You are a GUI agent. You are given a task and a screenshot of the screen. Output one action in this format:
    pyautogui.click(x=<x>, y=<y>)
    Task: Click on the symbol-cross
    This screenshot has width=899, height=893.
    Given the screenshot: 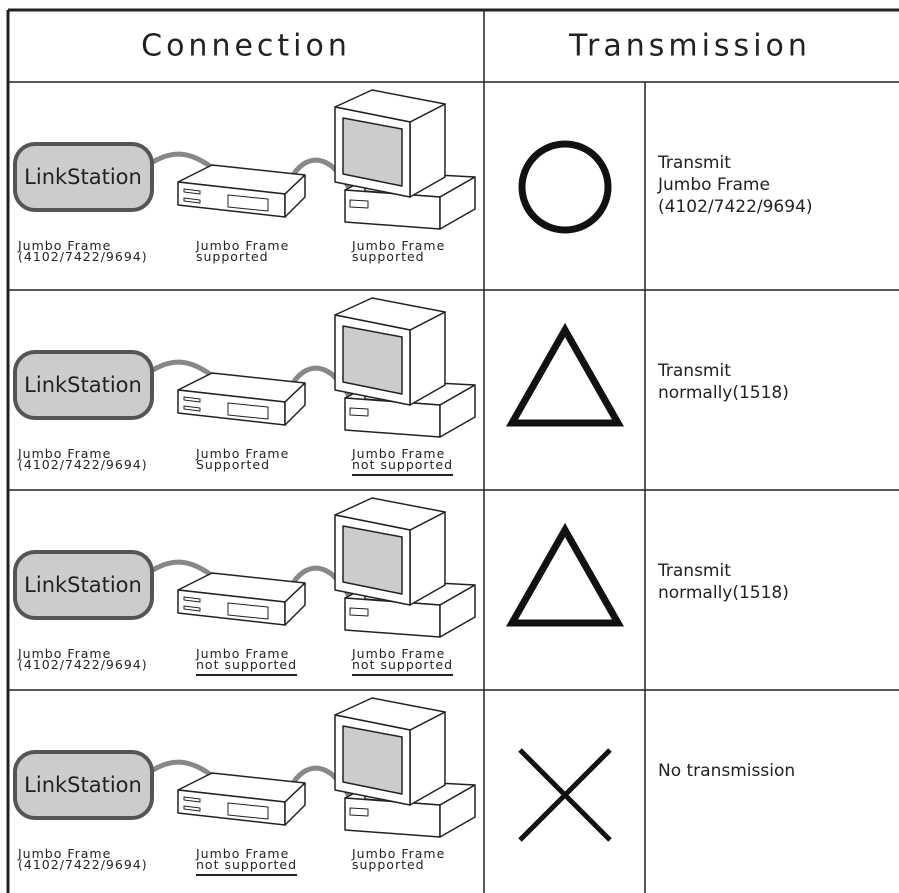 What is the action you would take?
    pyautogui.click(x=565, y=795)
    